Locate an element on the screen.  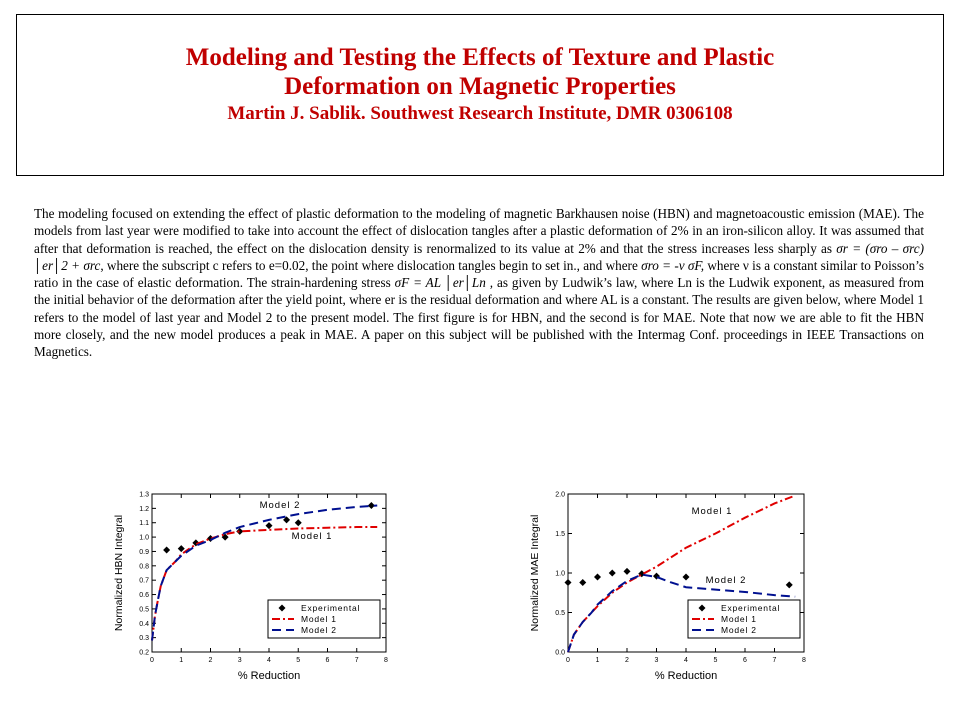
y-tick-label: 1.3 is located at coordinates (144, 495).